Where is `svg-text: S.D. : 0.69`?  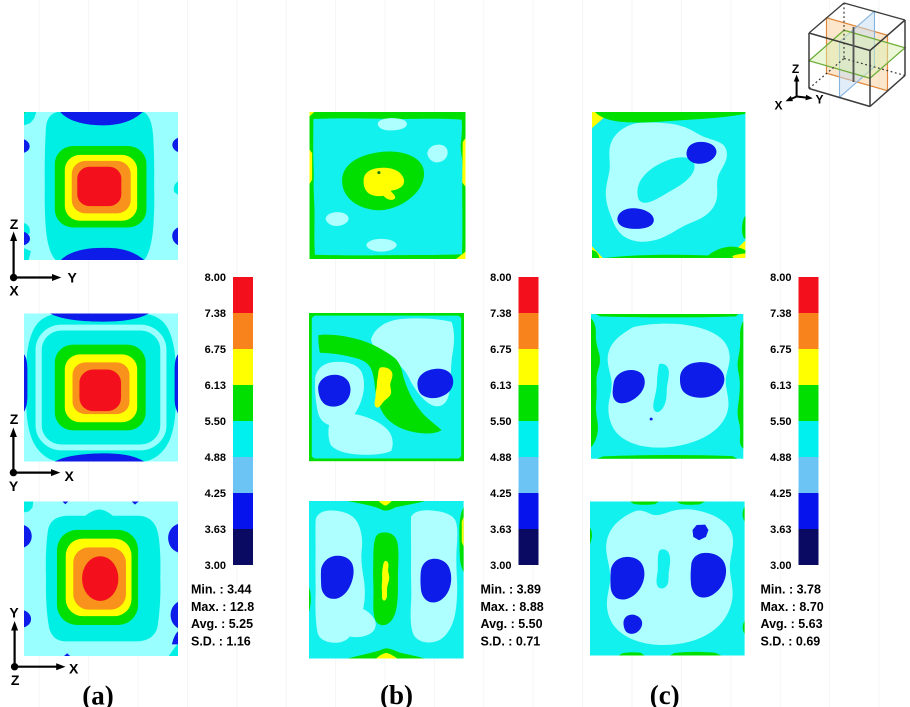
svg-text: S.D. : 0.69 is located at coordinates (791, 641).